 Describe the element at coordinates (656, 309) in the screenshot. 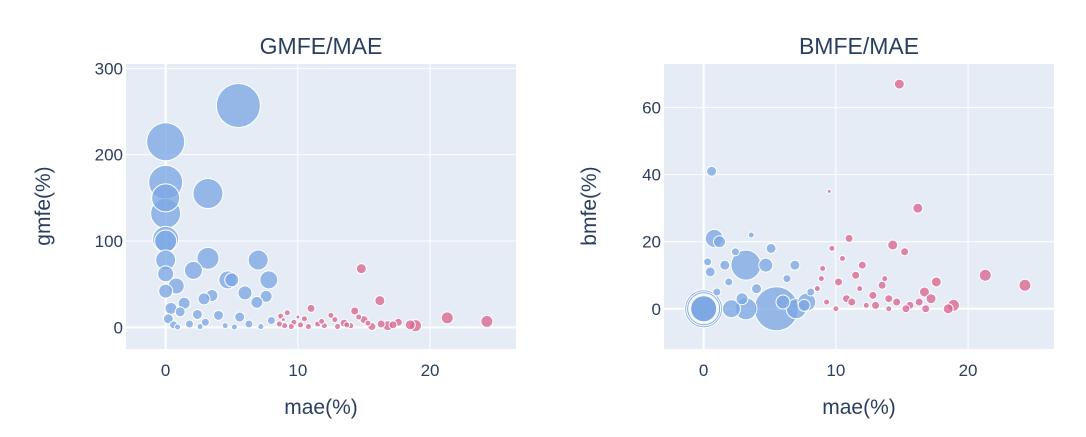

I see `y-tick-label: 0` at that location.